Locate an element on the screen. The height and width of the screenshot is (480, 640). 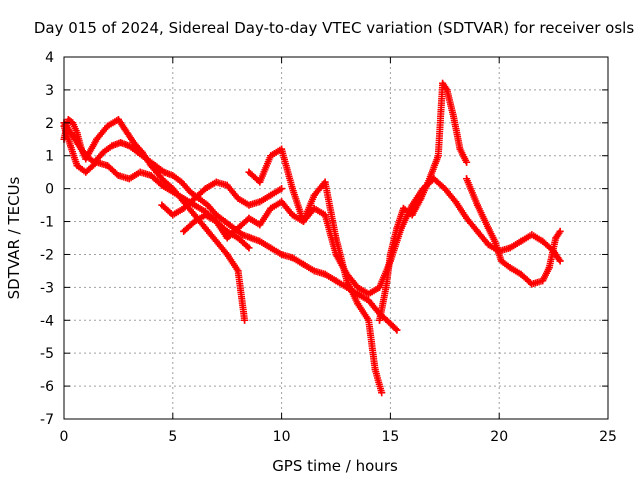
y-tick-label: -2 is located at coordinates (47, 255).